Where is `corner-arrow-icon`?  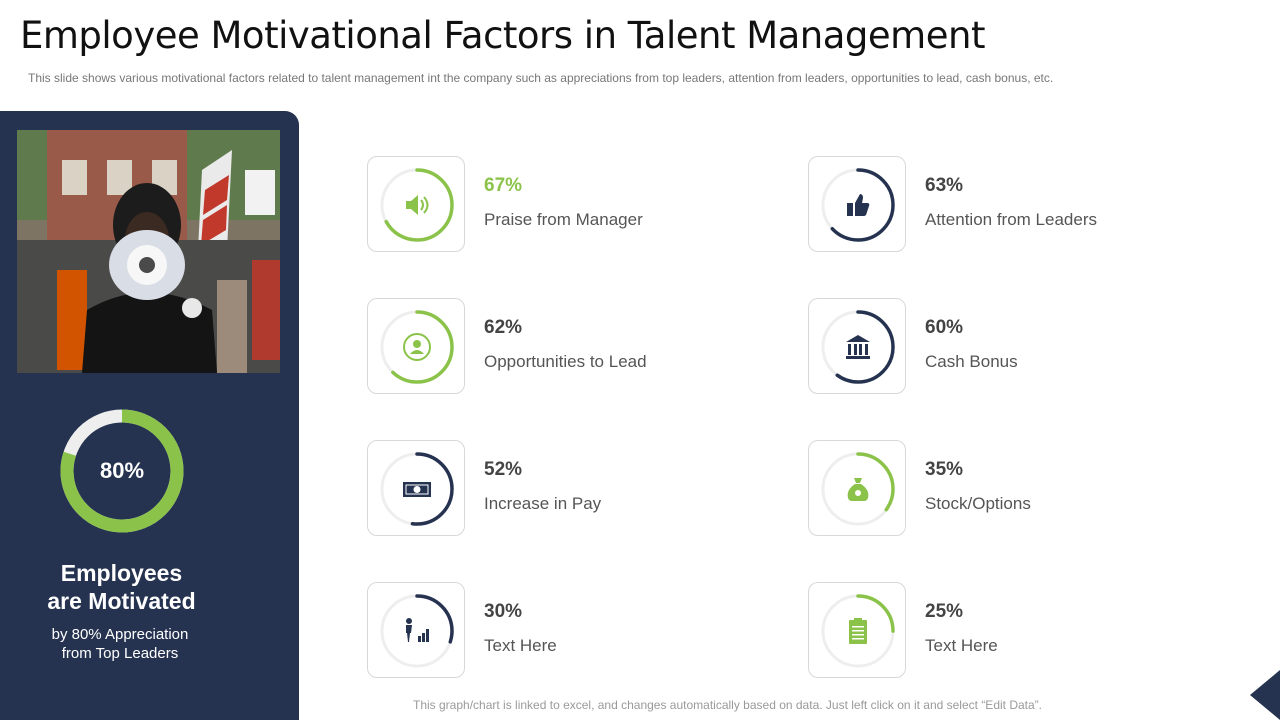 corner-arrow-icon is located at coordinates (1265, 695).